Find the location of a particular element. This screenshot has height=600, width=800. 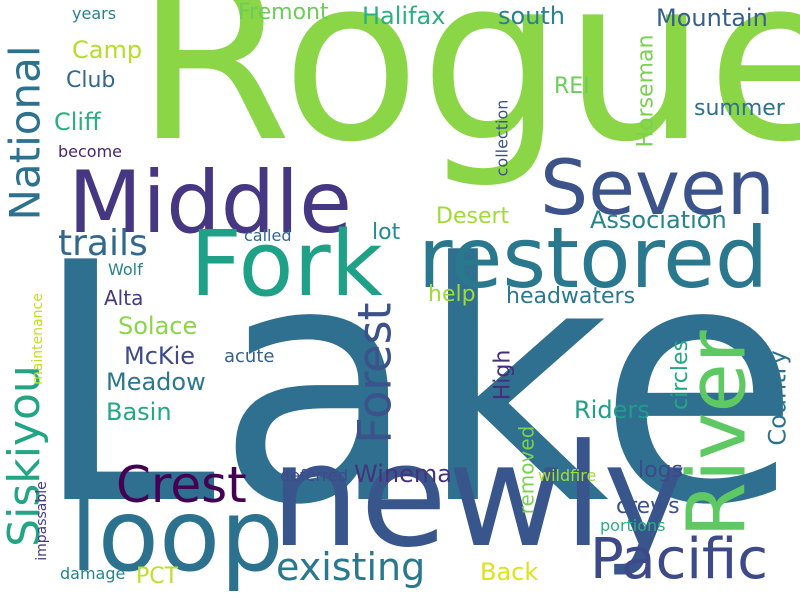

word-impassable: impassable is located at coordinates (41, 521).